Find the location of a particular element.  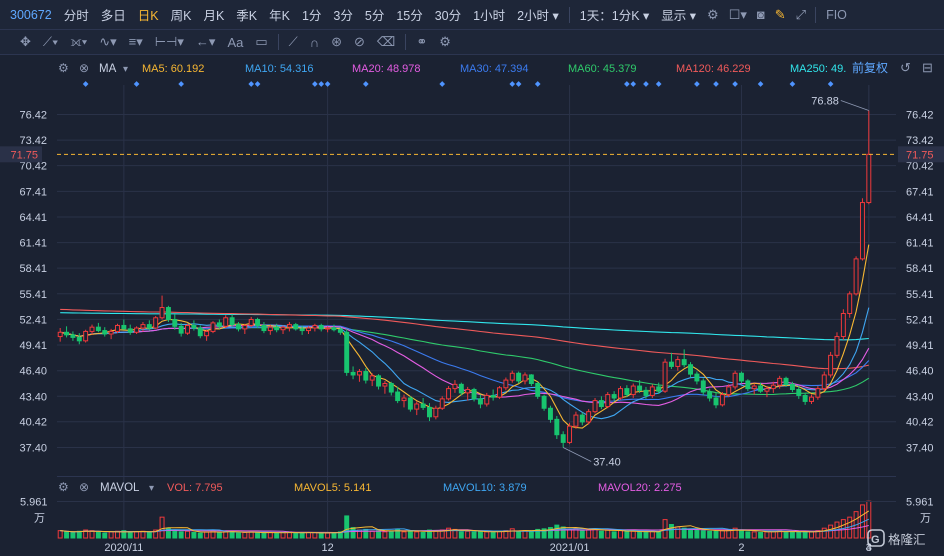

period-tab: 15分 is located at coordinates (409, 16).